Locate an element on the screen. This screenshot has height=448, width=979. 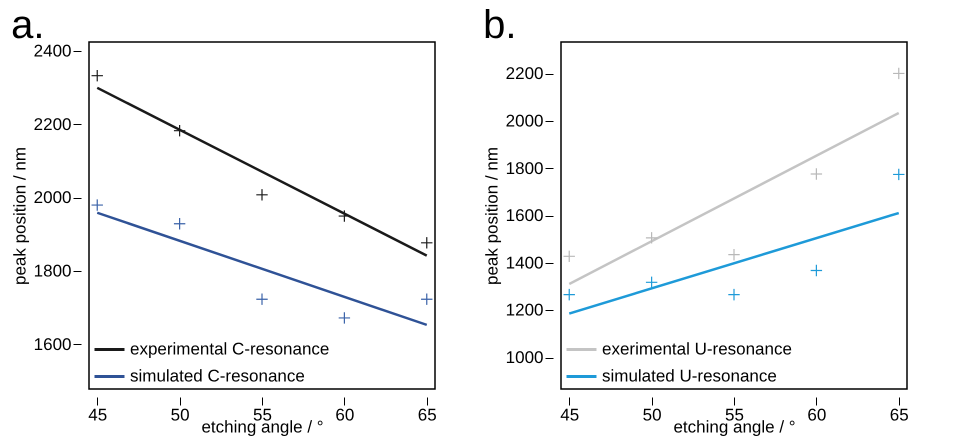
y-tick-label: 1000 is located at coordinates (525, 358).